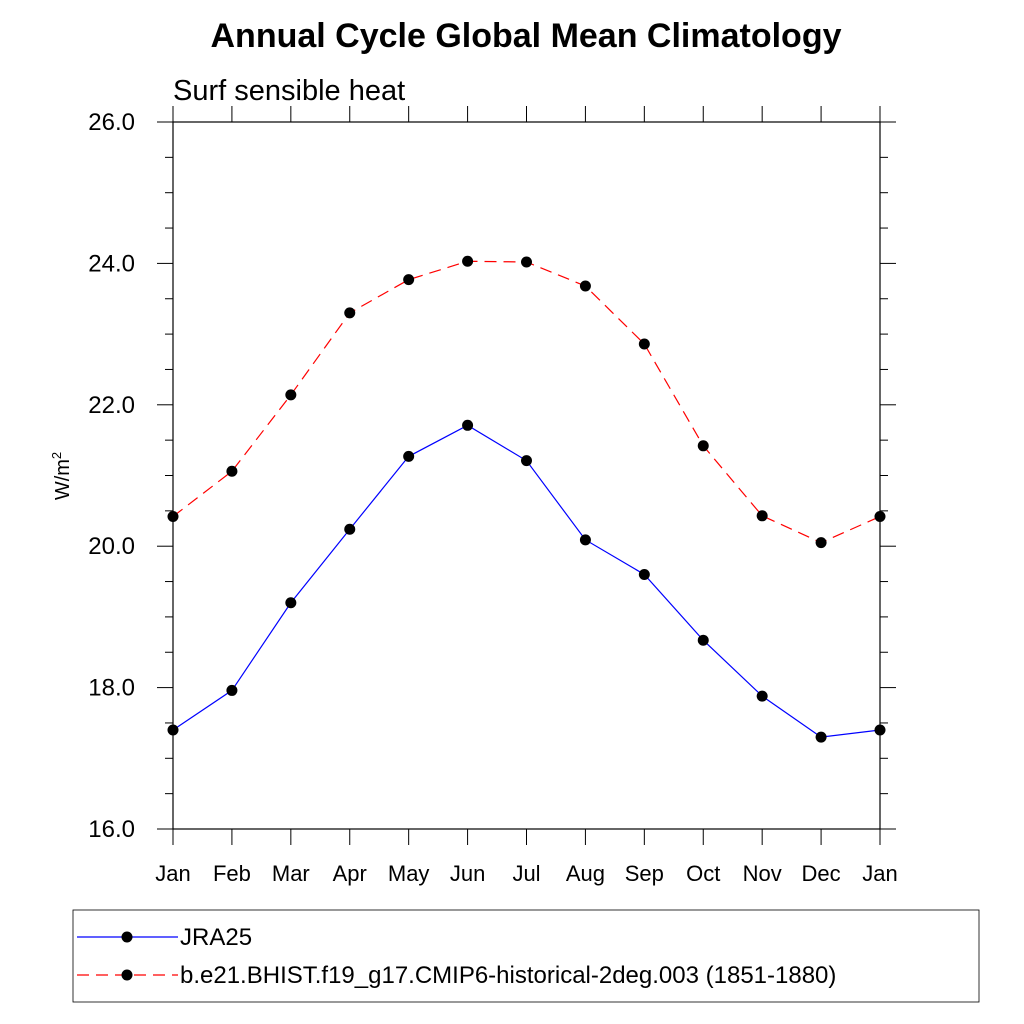 This screenshot has height=1024, width=1024. I want to click on y-tick-label: 24.0, so click(111, 263).